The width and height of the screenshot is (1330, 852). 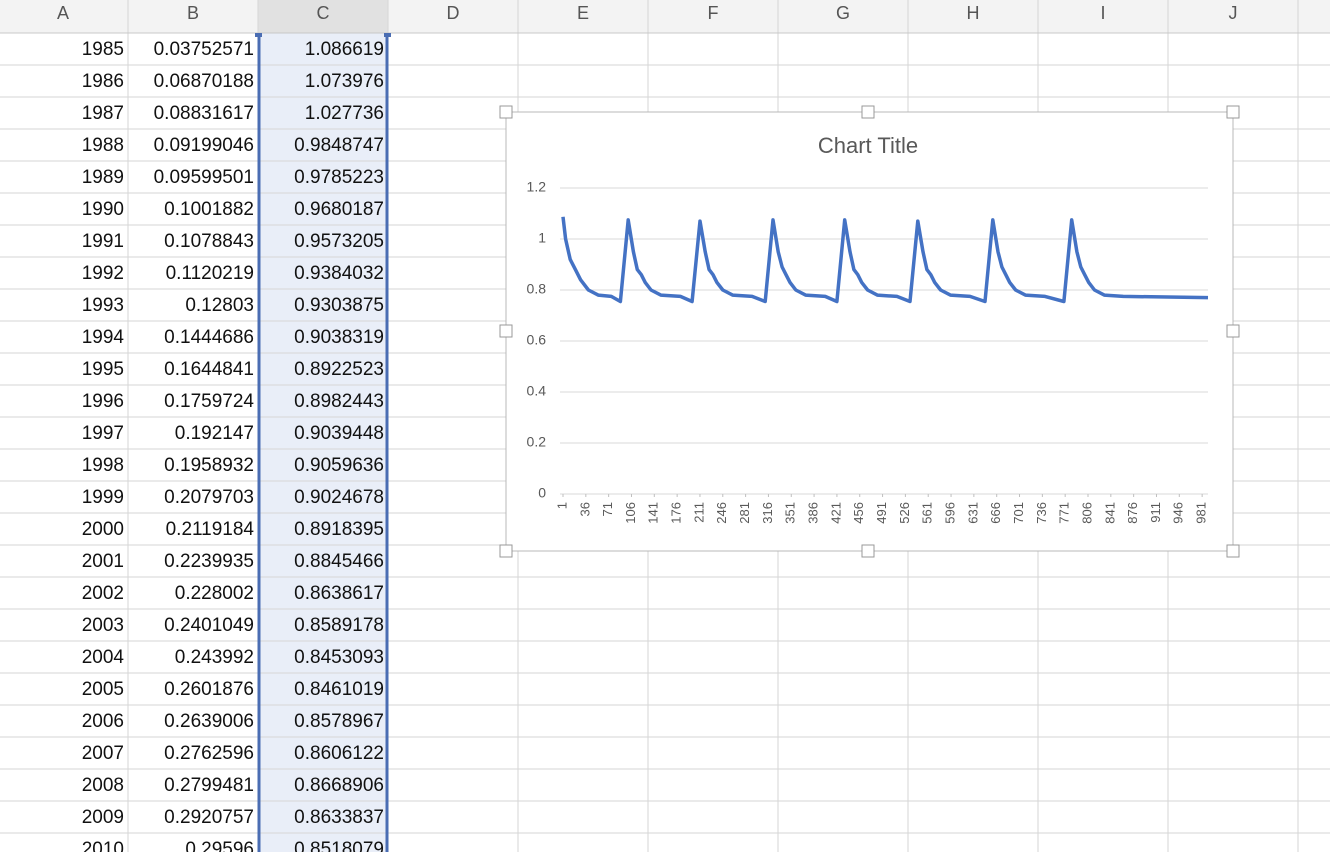 I want to click on cell-text: 1989, so click(x=103, y=177).